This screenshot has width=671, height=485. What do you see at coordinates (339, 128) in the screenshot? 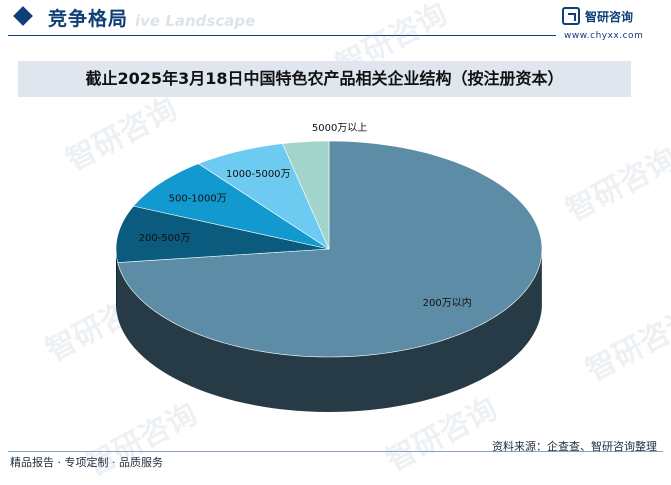
I see `slice-label-4: 5000万以上` at bounding box center [339, 128].